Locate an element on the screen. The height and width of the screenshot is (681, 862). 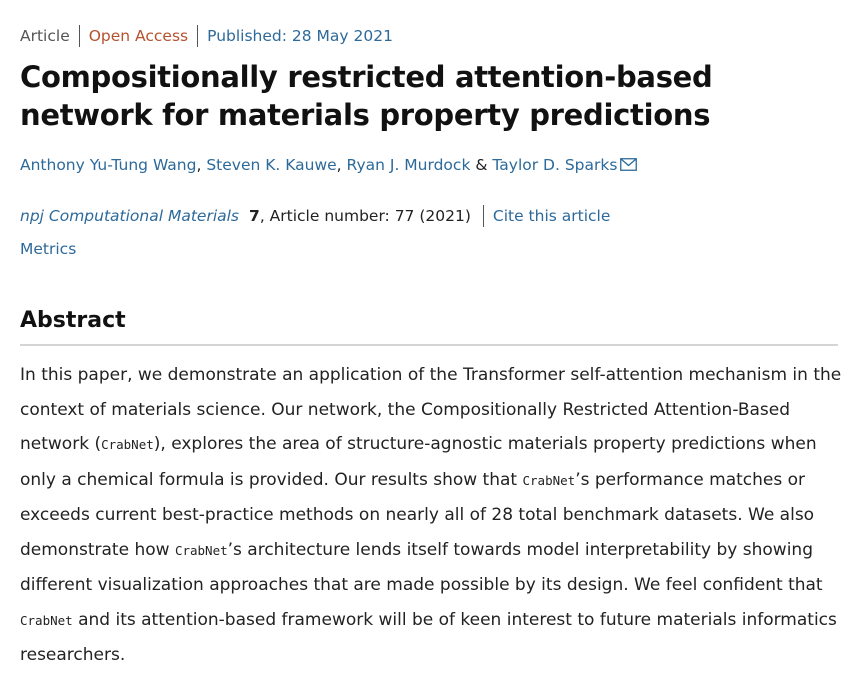
cite-link: Cite this article is located at coordinates (546, 216).